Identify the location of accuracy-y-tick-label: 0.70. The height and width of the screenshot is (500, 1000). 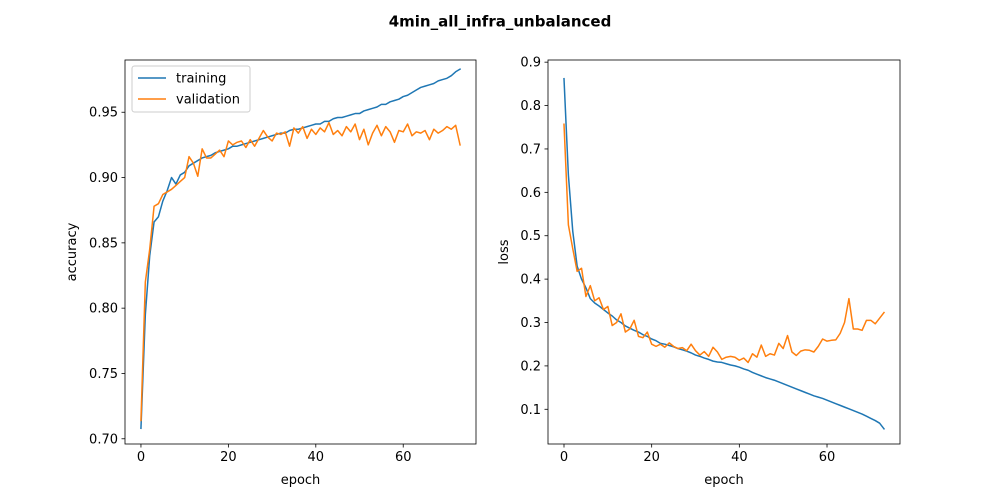
(103, 439).